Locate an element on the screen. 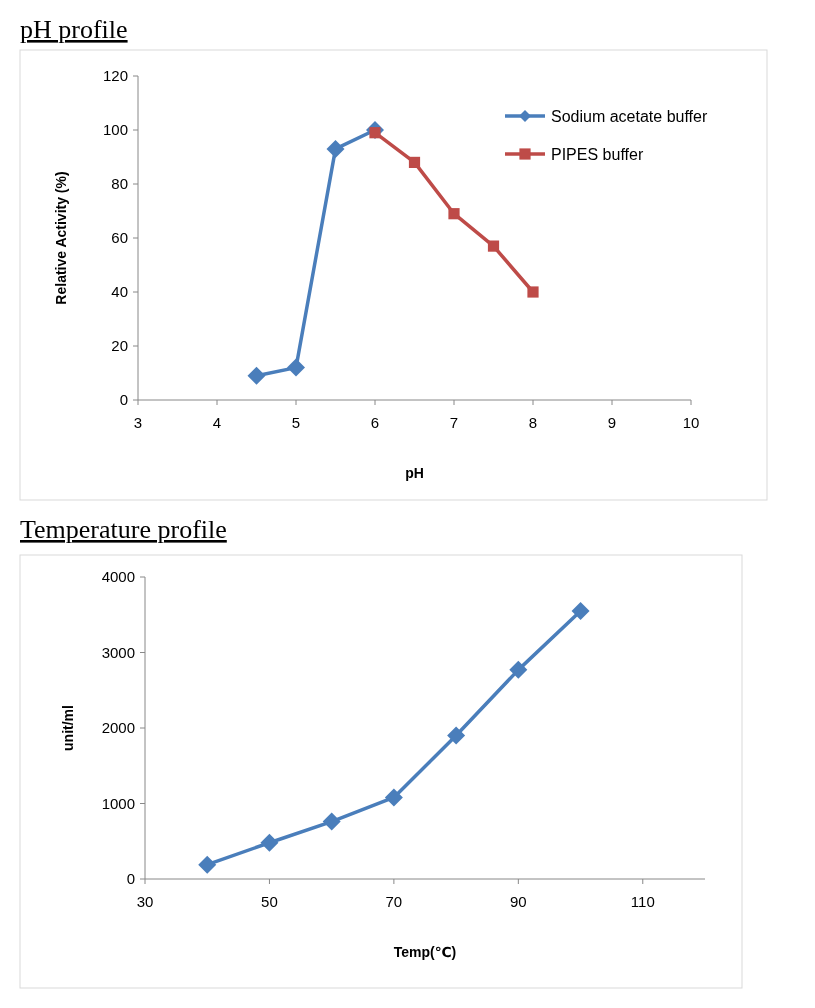 This screenshot has height=1008, width=815. x-tick-label: 30 is located at coordinates (145, 901).